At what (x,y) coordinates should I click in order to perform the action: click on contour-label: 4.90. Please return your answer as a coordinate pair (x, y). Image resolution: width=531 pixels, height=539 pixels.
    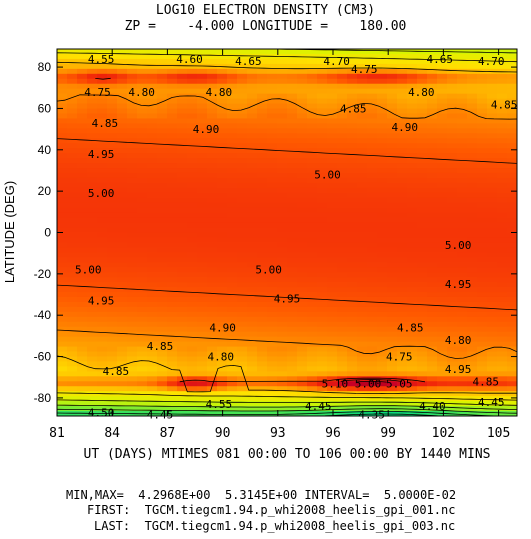
    Looking at the image, I should click on (206, 129).